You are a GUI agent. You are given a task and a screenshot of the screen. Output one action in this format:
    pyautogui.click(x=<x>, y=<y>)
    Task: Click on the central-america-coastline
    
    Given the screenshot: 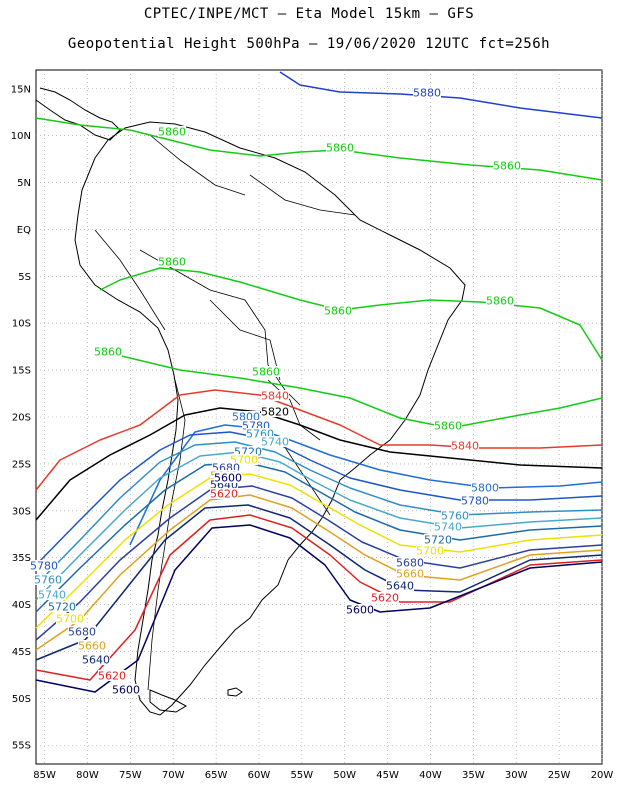 What is the action you would take?
    pyautogui.click(x=78, y=114)
    